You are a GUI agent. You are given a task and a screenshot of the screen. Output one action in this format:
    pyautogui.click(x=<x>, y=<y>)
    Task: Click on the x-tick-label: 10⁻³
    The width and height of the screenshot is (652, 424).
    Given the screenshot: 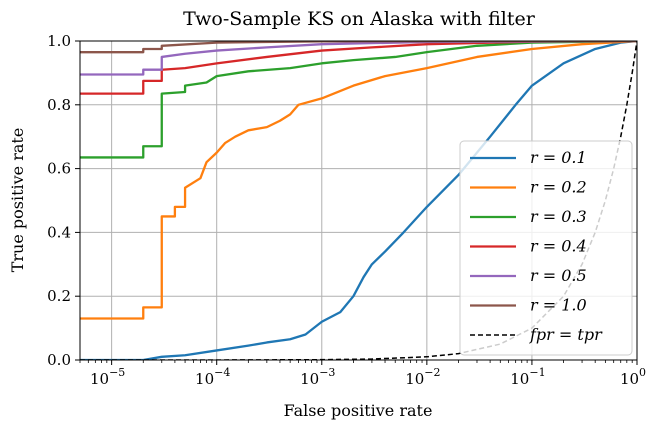 What is the action you would take?
    pyautogui.click(x=317, y=377)
    